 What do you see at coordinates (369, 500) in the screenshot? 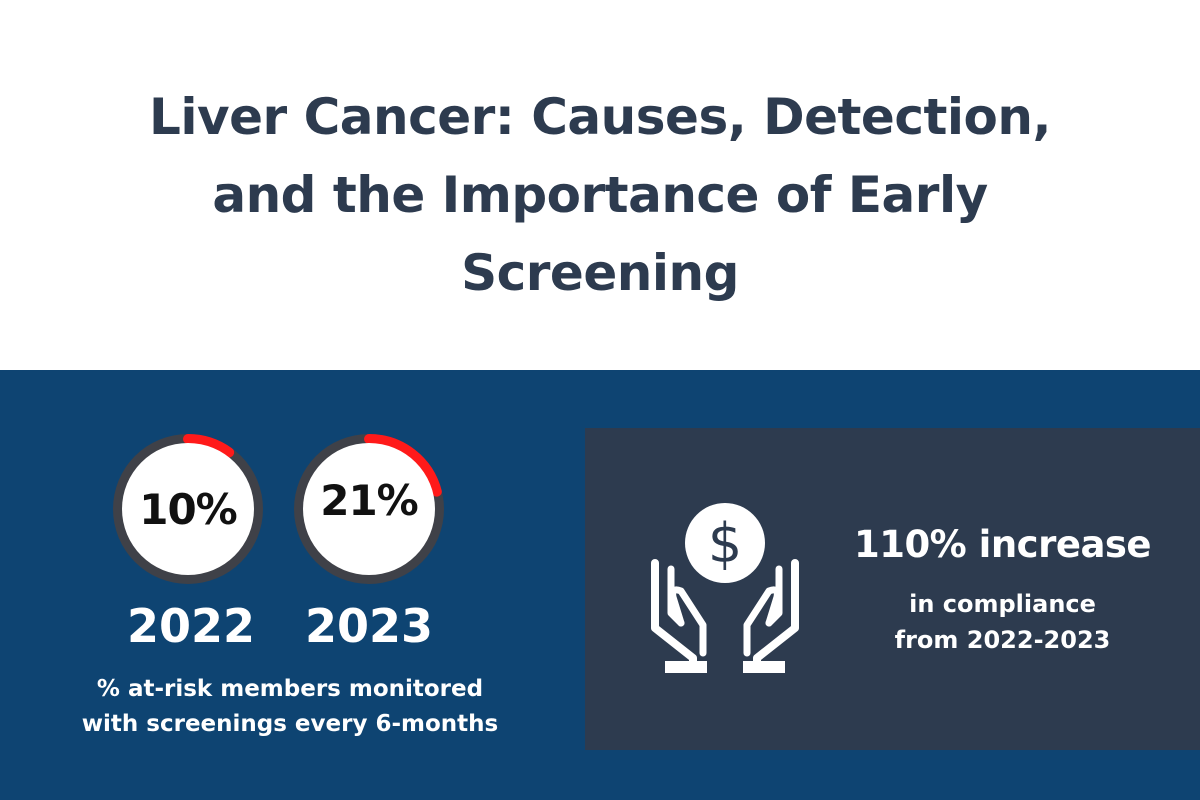
I see `donut-2023-value: 21%` at bounding box center [369, 500].